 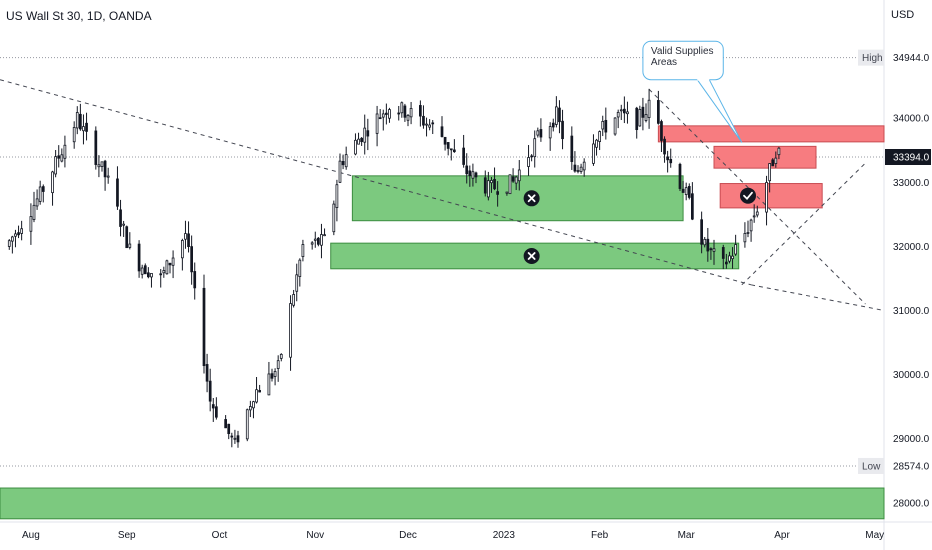 I want to click on demand-zone, so click(x=517, y=198).